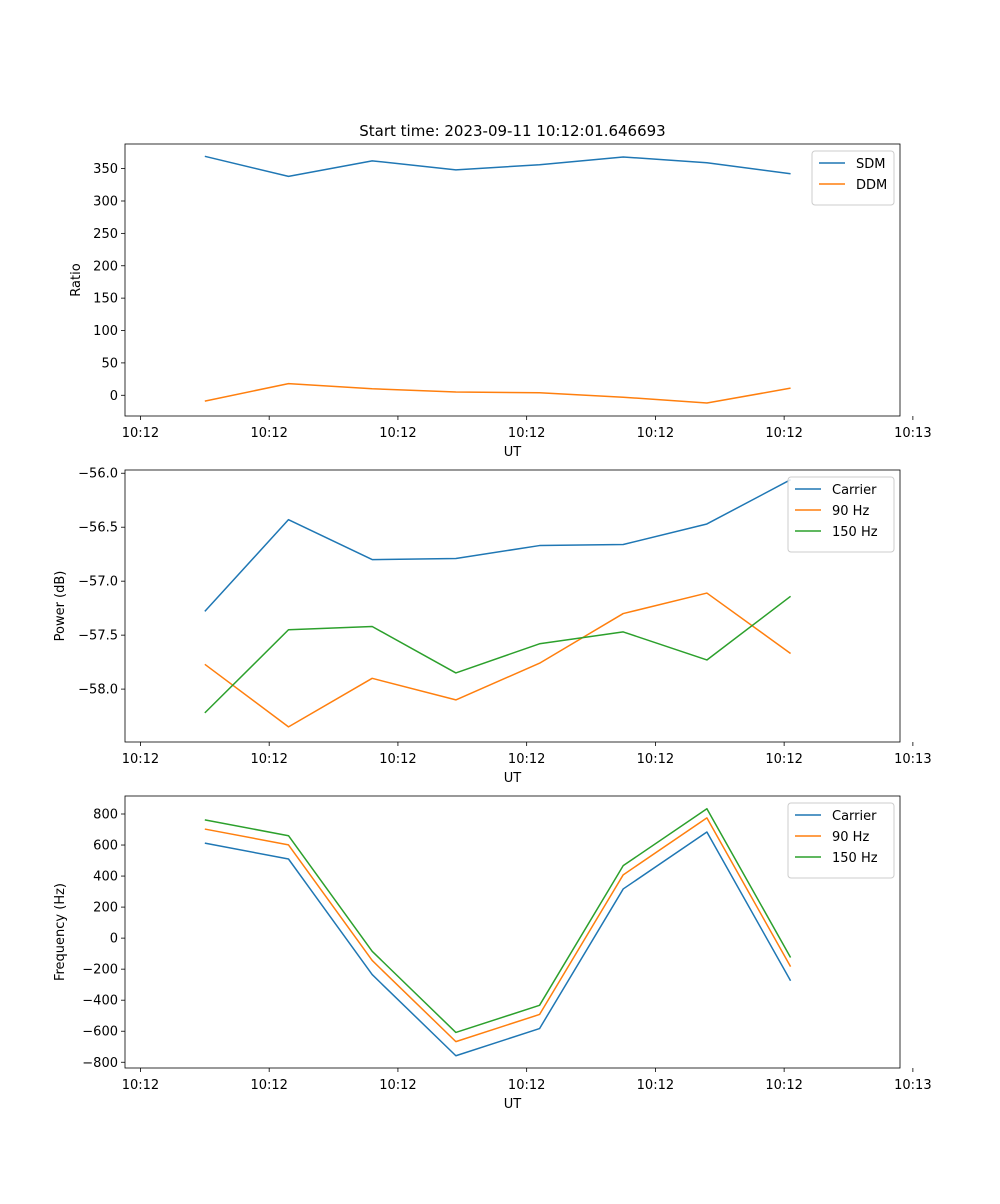 Image resolution: width=1000 pixels, height=1204 pixels. I want to click on y-axis-label: Power (dB), so click(60, 606).